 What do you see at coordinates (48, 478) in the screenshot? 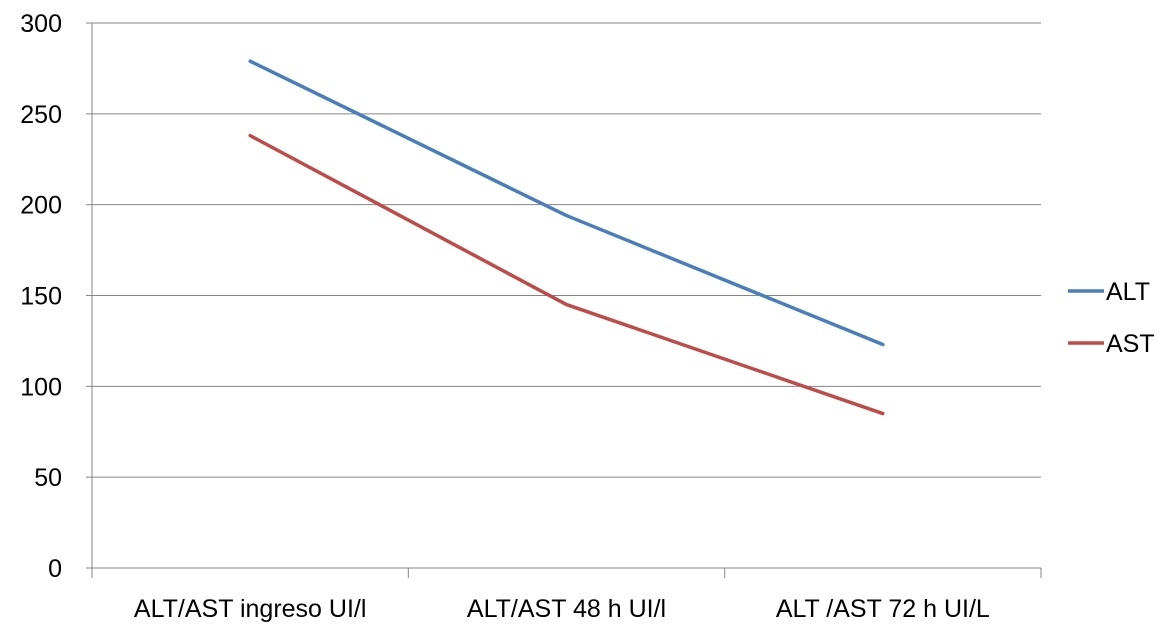
I see `y-tick-label: 50` at bounding box center [48, 478].